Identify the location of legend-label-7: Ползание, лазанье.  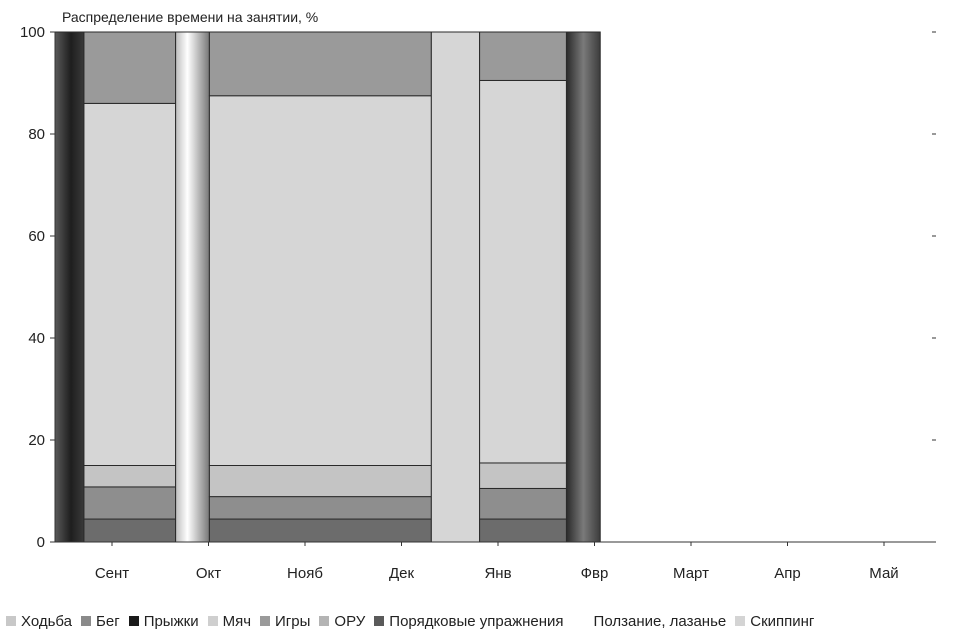
(660, 621).